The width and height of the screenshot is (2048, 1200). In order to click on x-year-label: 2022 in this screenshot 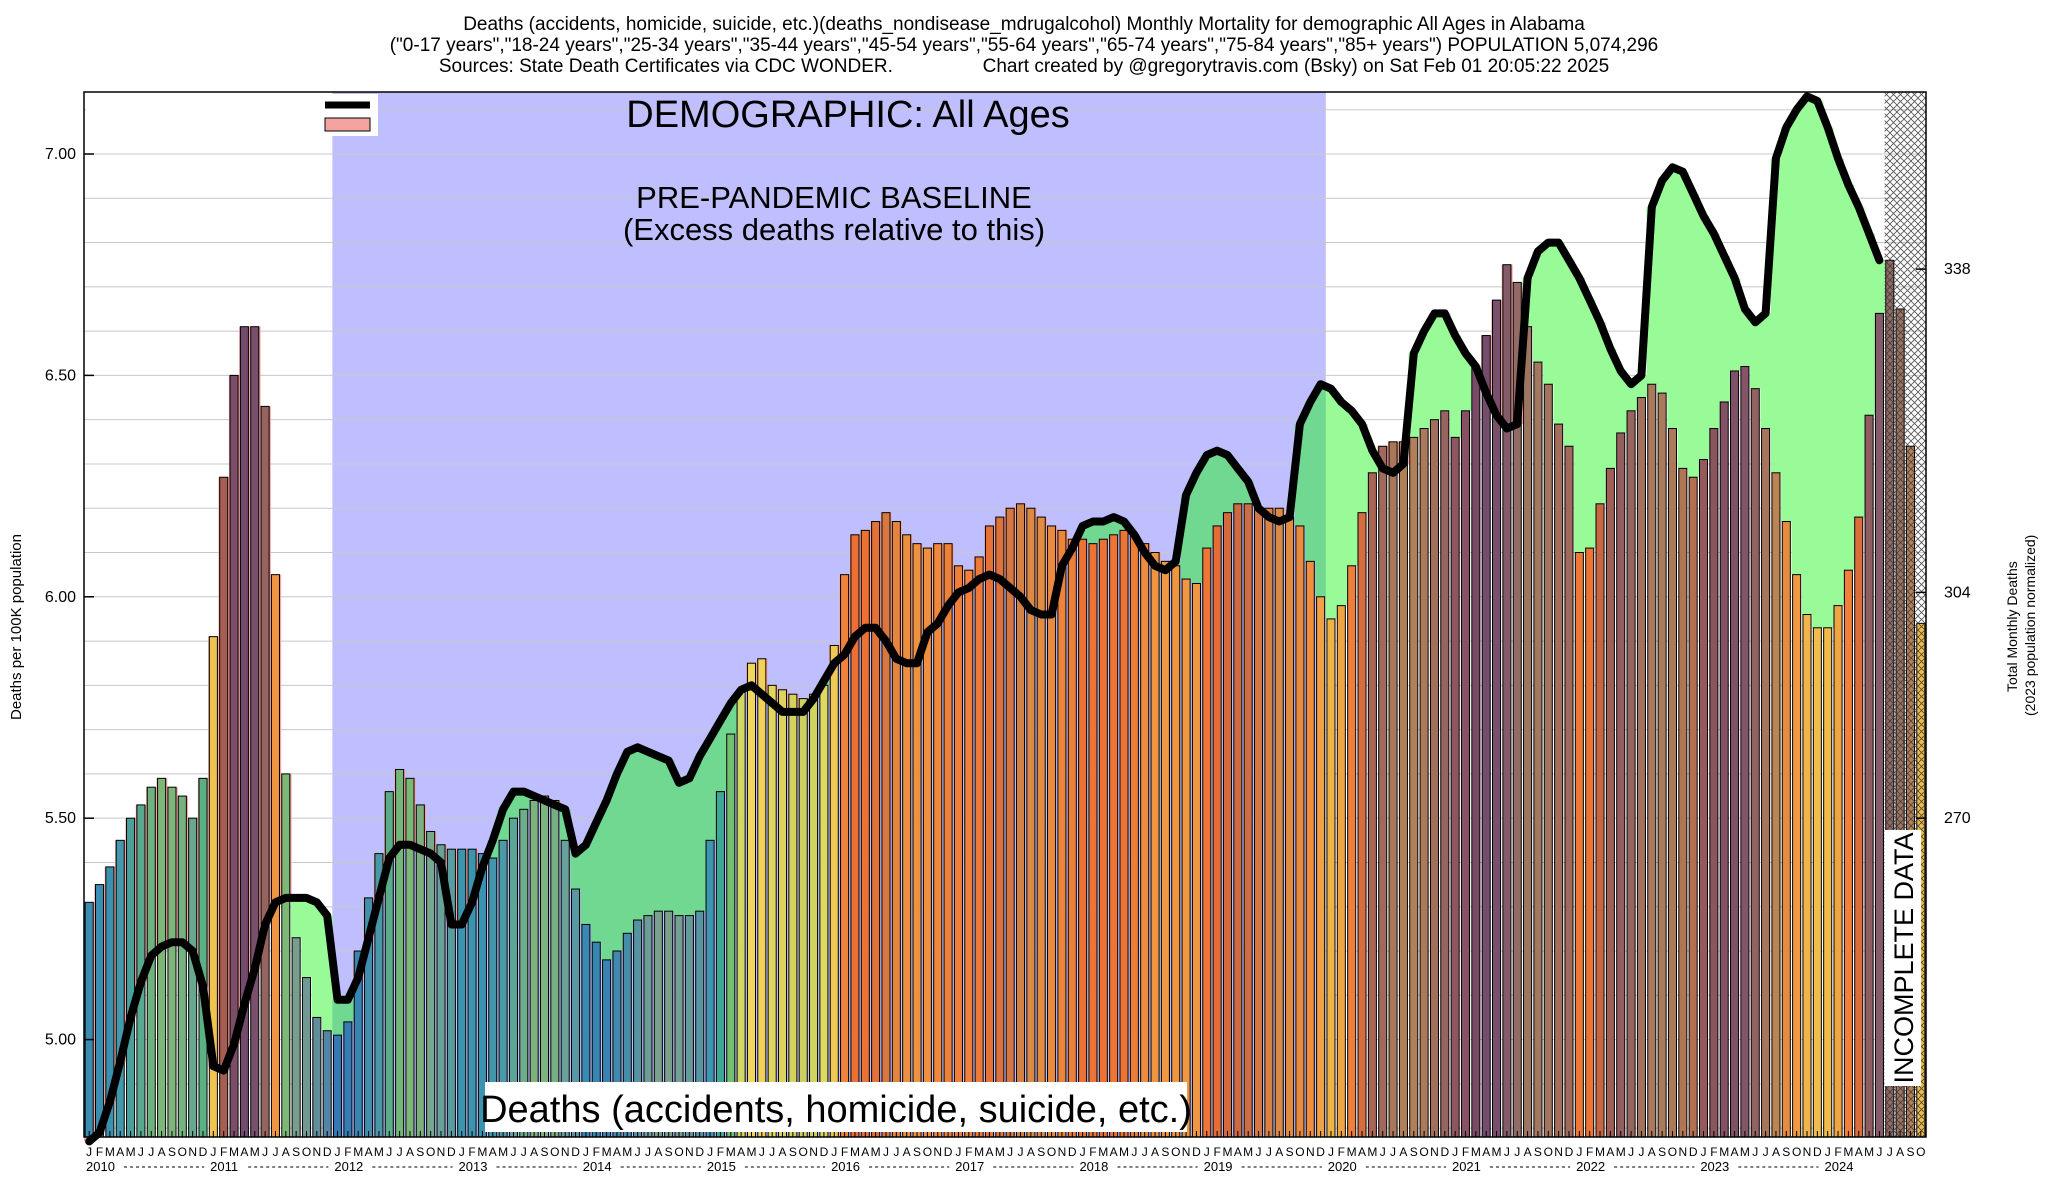, I will do `click(1590, 1166)`.